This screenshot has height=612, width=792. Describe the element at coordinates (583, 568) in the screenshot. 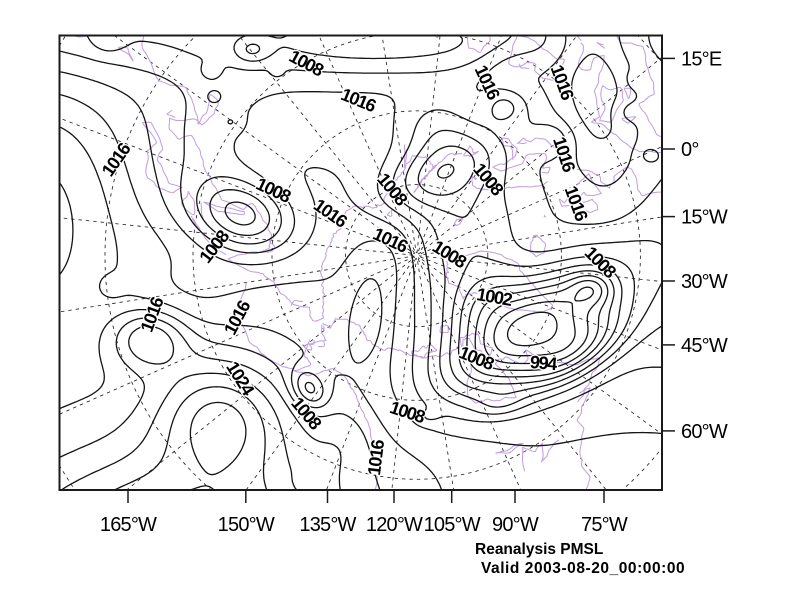

I see `svg-text: Valid 2003-08-20_00:00:00` at that location.